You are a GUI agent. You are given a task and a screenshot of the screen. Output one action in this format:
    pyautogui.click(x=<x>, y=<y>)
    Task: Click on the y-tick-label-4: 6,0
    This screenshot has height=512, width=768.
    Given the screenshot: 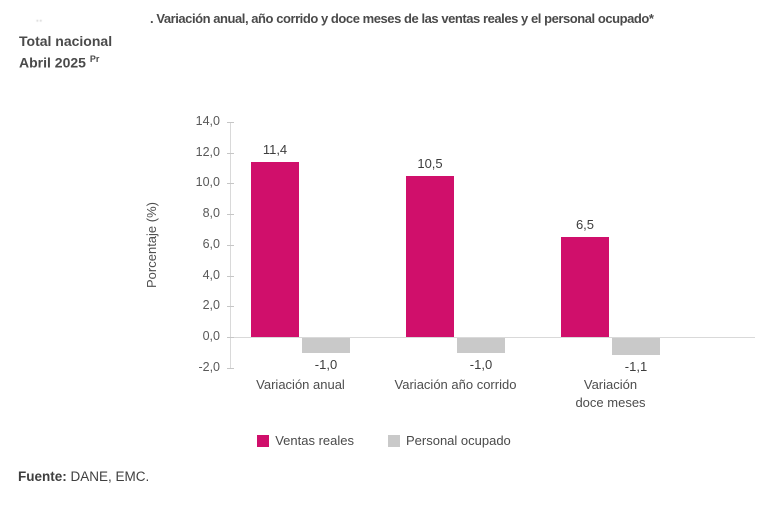 What is the action you would take?
    pyautogui.click(x=211, y=244)
    